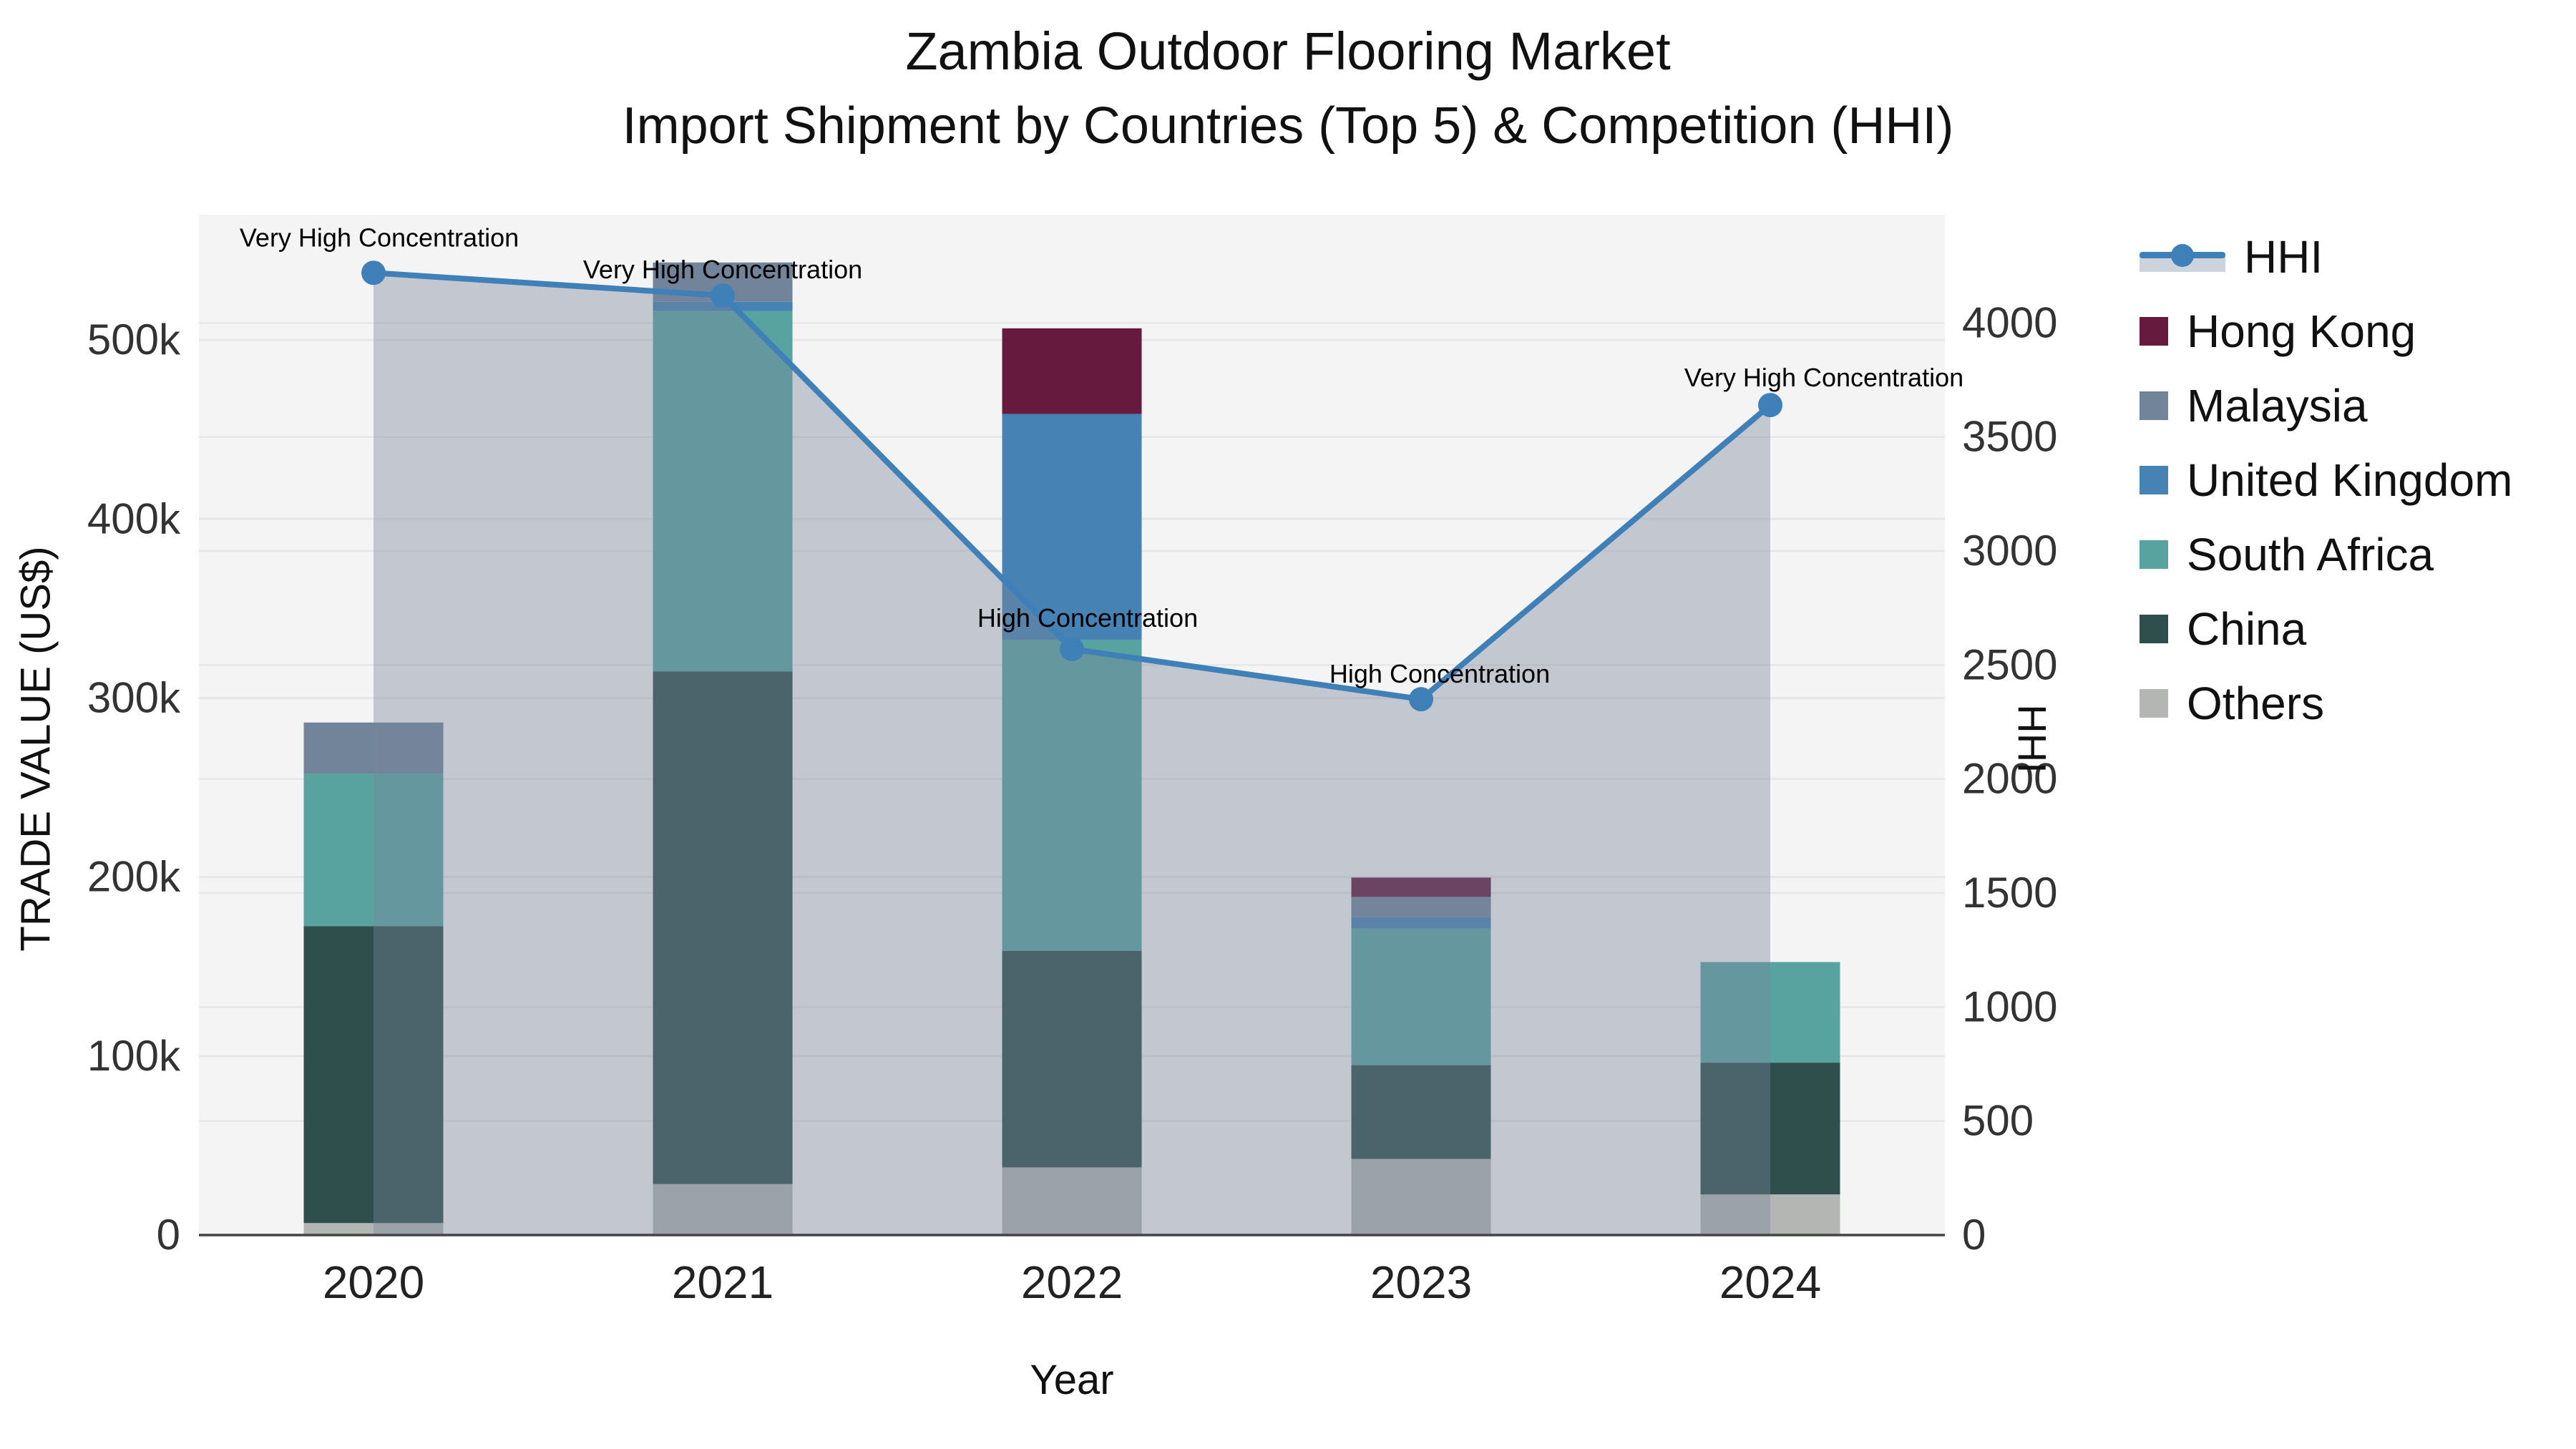  I want to click on y-left-tick-500k: 500k, so click(134, 340).